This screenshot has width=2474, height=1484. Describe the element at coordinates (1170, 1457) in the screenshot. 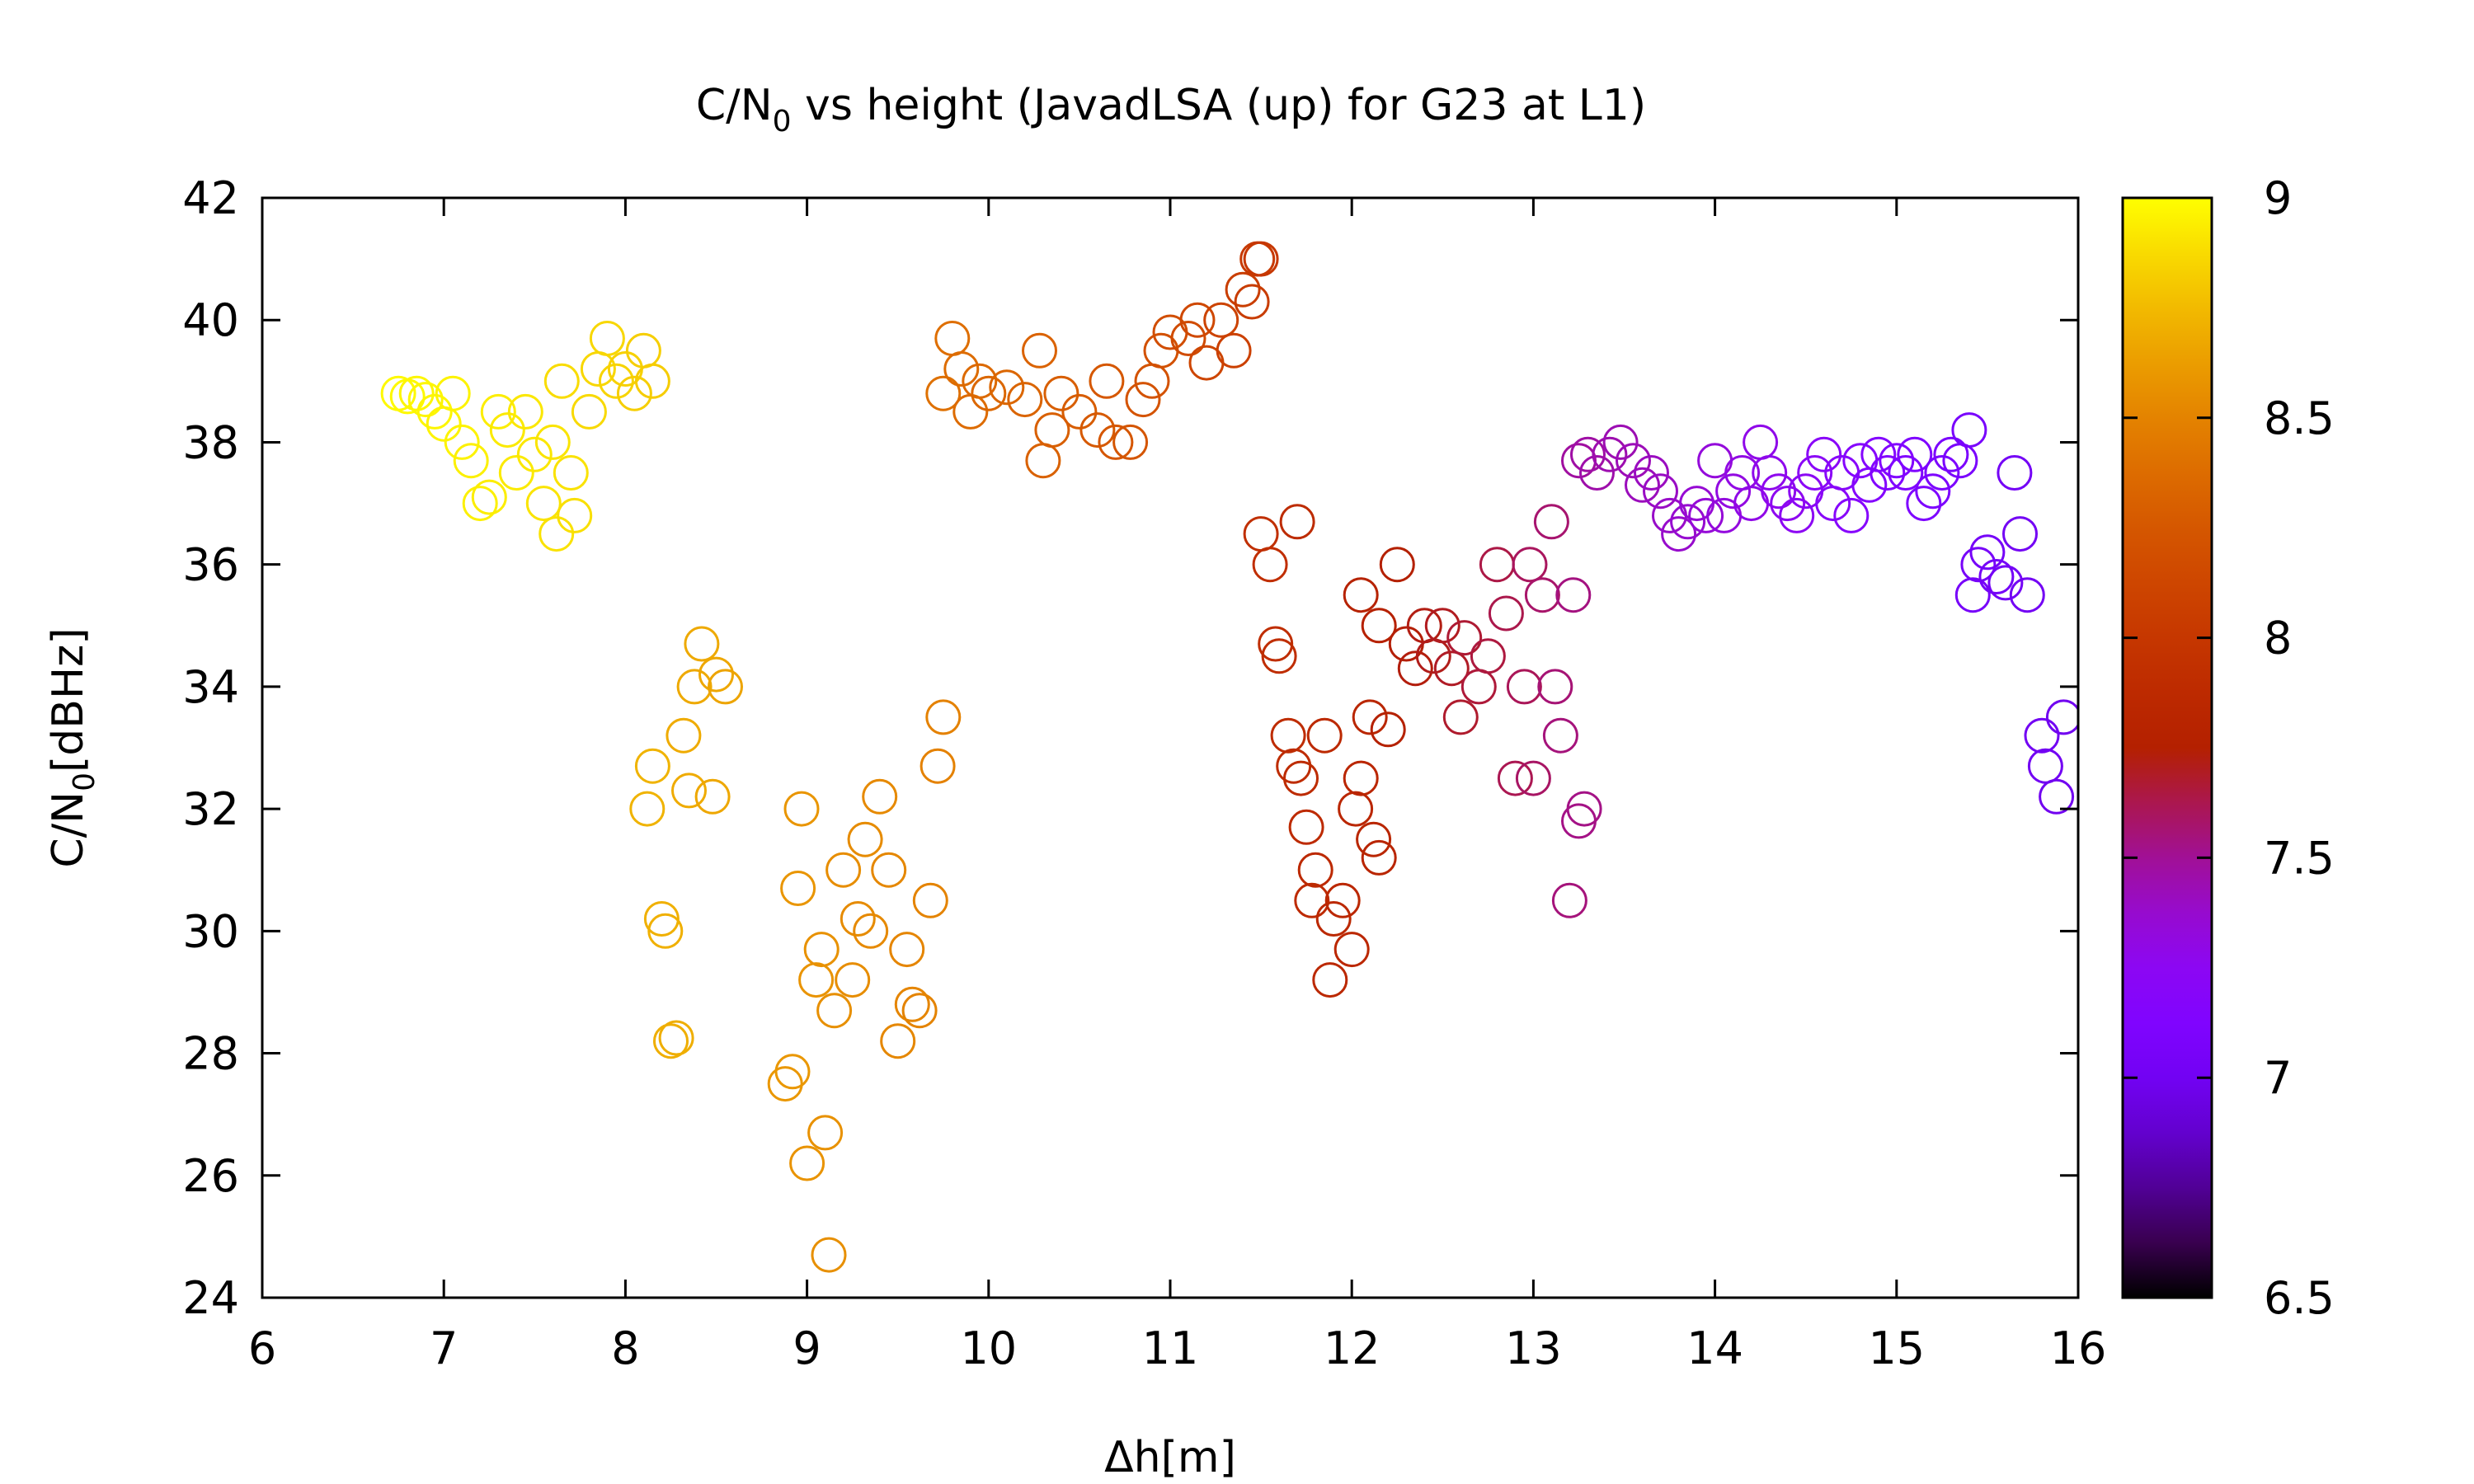

I see `x-axis-label: Δh[m]` at that location.